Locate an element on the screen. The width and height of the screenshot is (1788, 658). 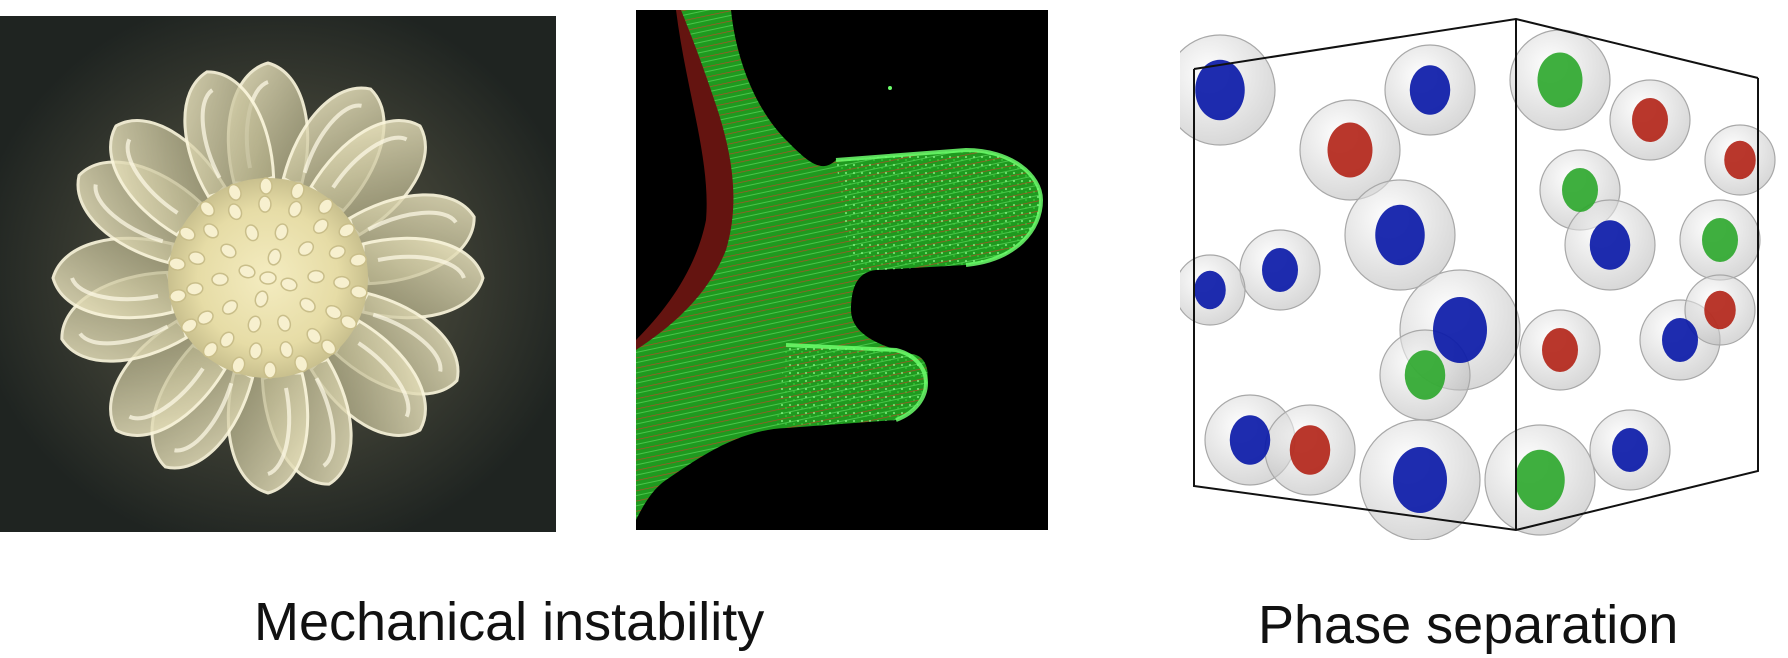
caption-mechanical-instability: Mechanical instability is located at coordinates (509, 622).